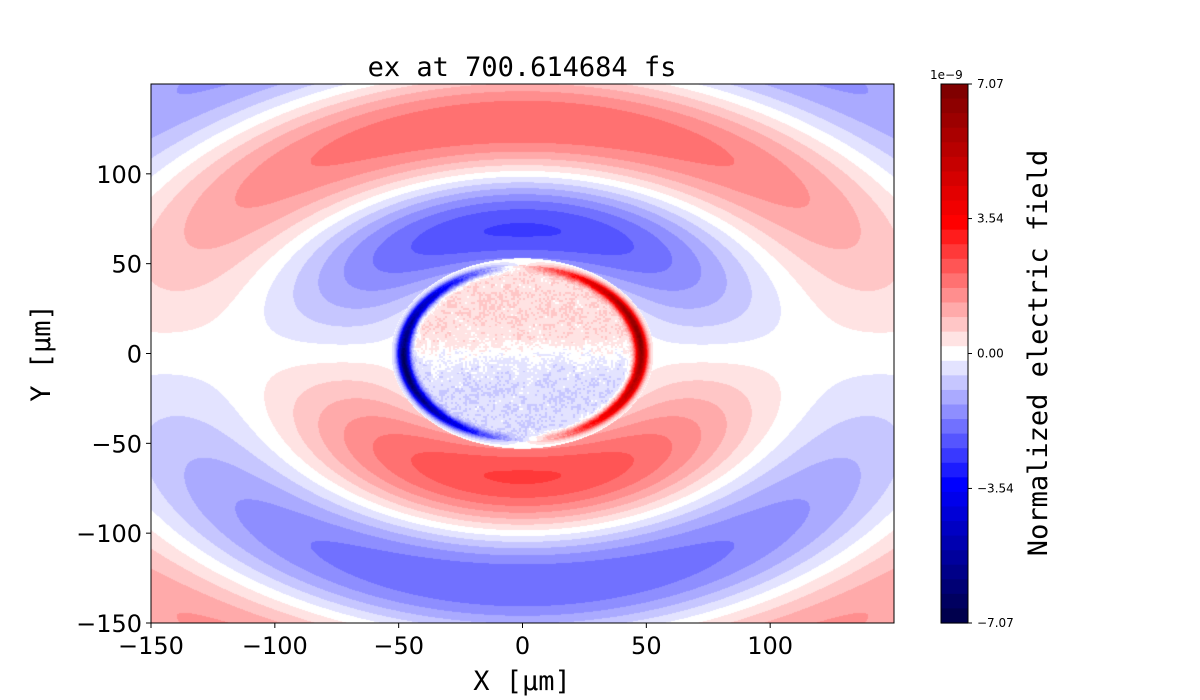  I want to click on x-tick-label: 100, so click(770, 646).